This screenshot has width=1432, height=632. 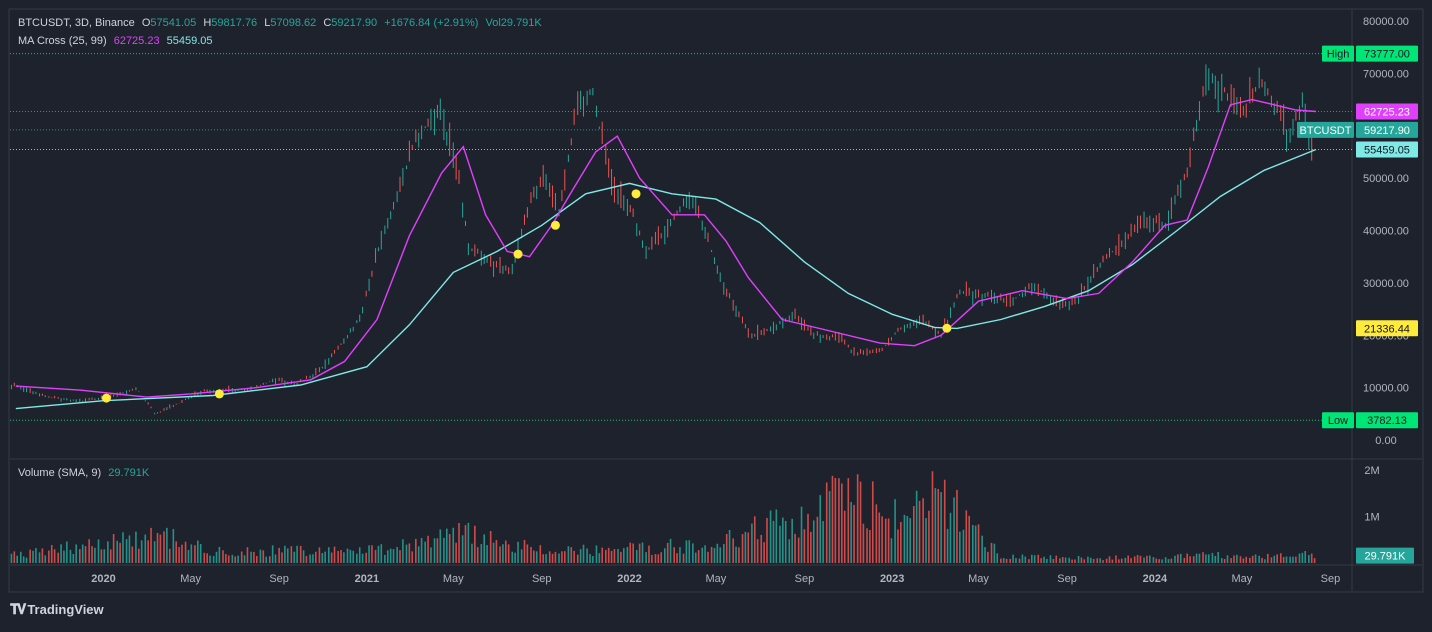 What do you see at coordinates (173, 23) in the screenshot?
I see `open-value: 57541.05` at bounding box center [173, 23].